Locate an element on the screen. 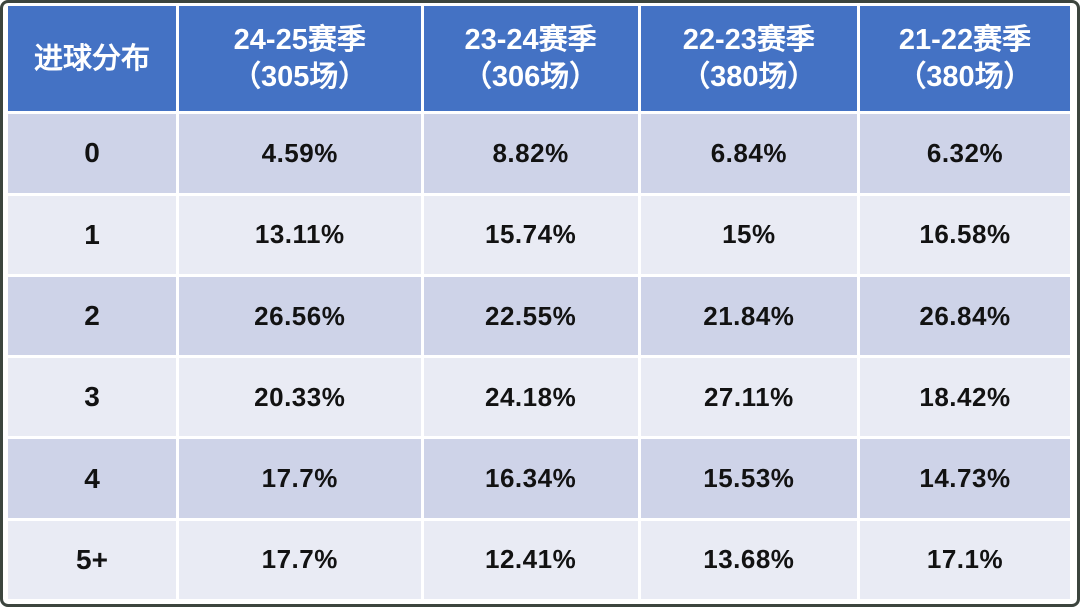 The height and width of the screenshot is (607, 1080). cell-value: 13.11% is located at coordinates (300, 234).